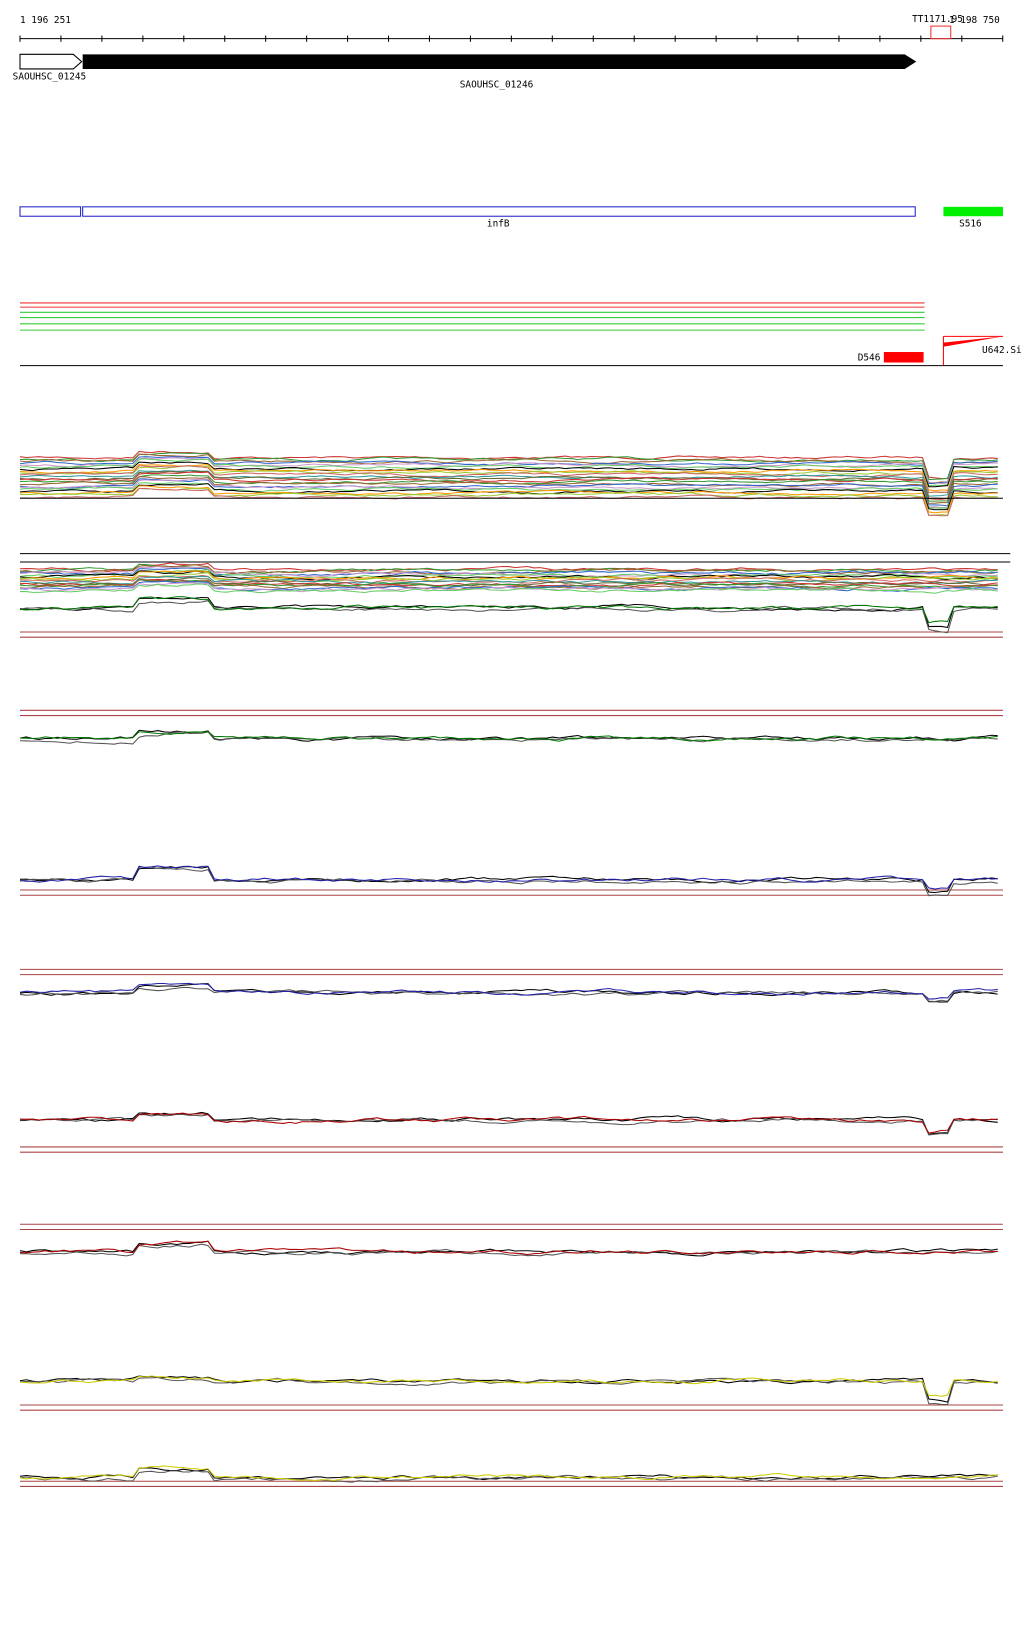 This screenshot has width=1024, height=1640. I want to click on ruler: 1 196 251 1 198 750 TT1171.95, so click(511, 28).